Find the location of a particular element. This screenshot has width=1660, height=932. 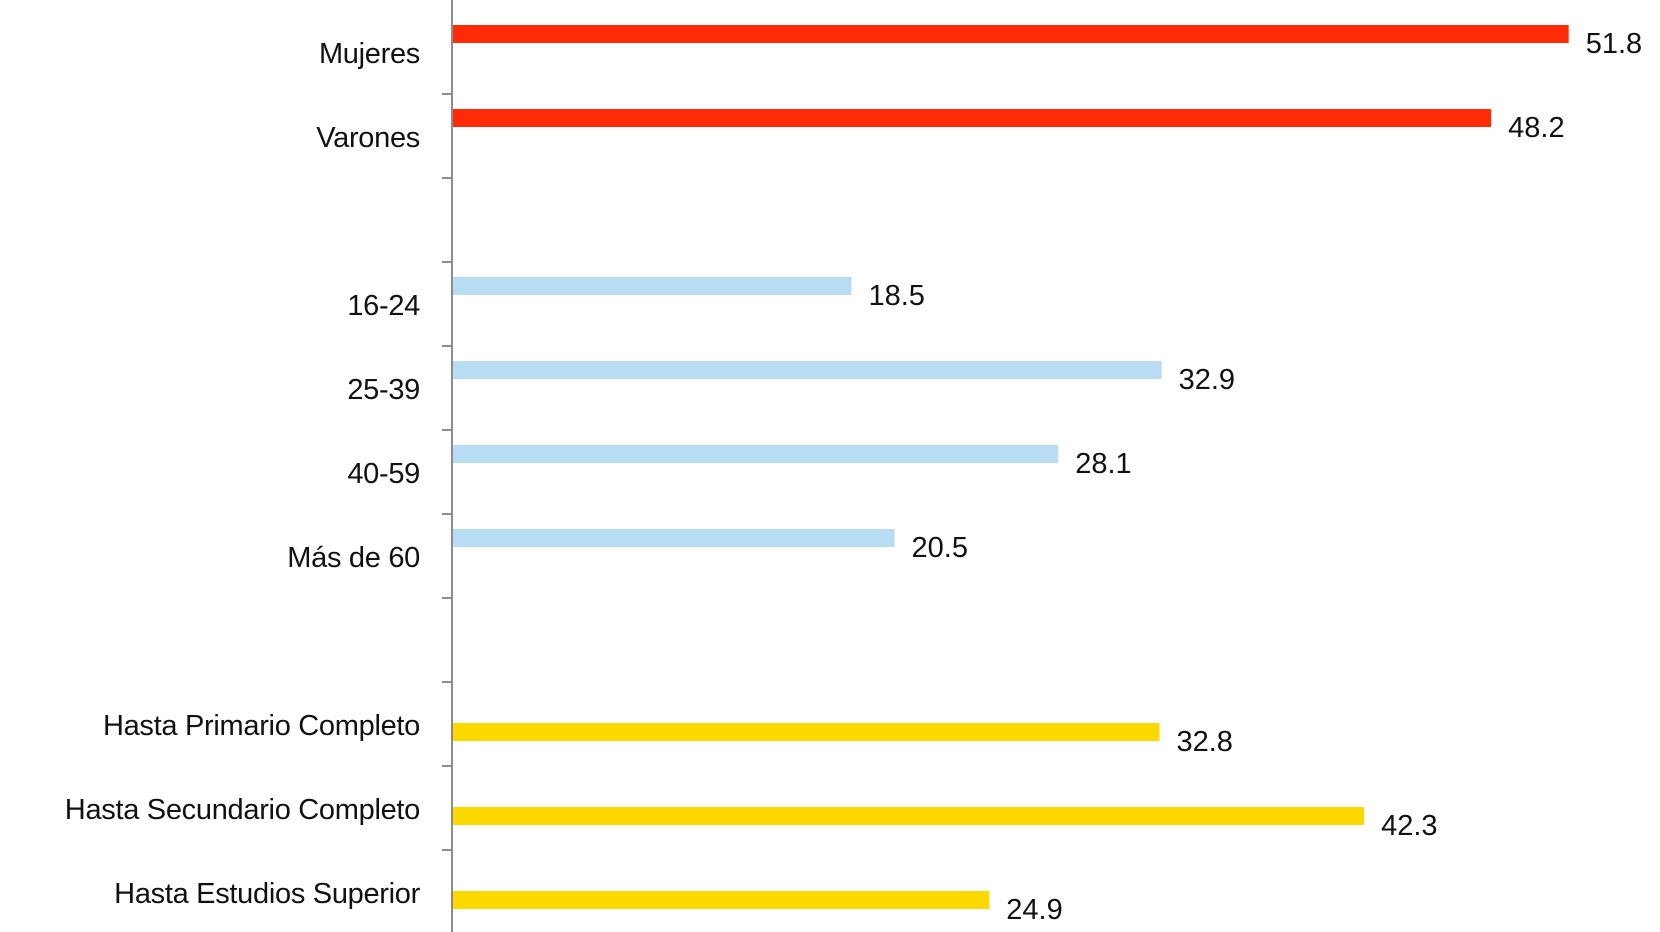

data-label-16-24: 18.5 is located at coordinates (896, 296).